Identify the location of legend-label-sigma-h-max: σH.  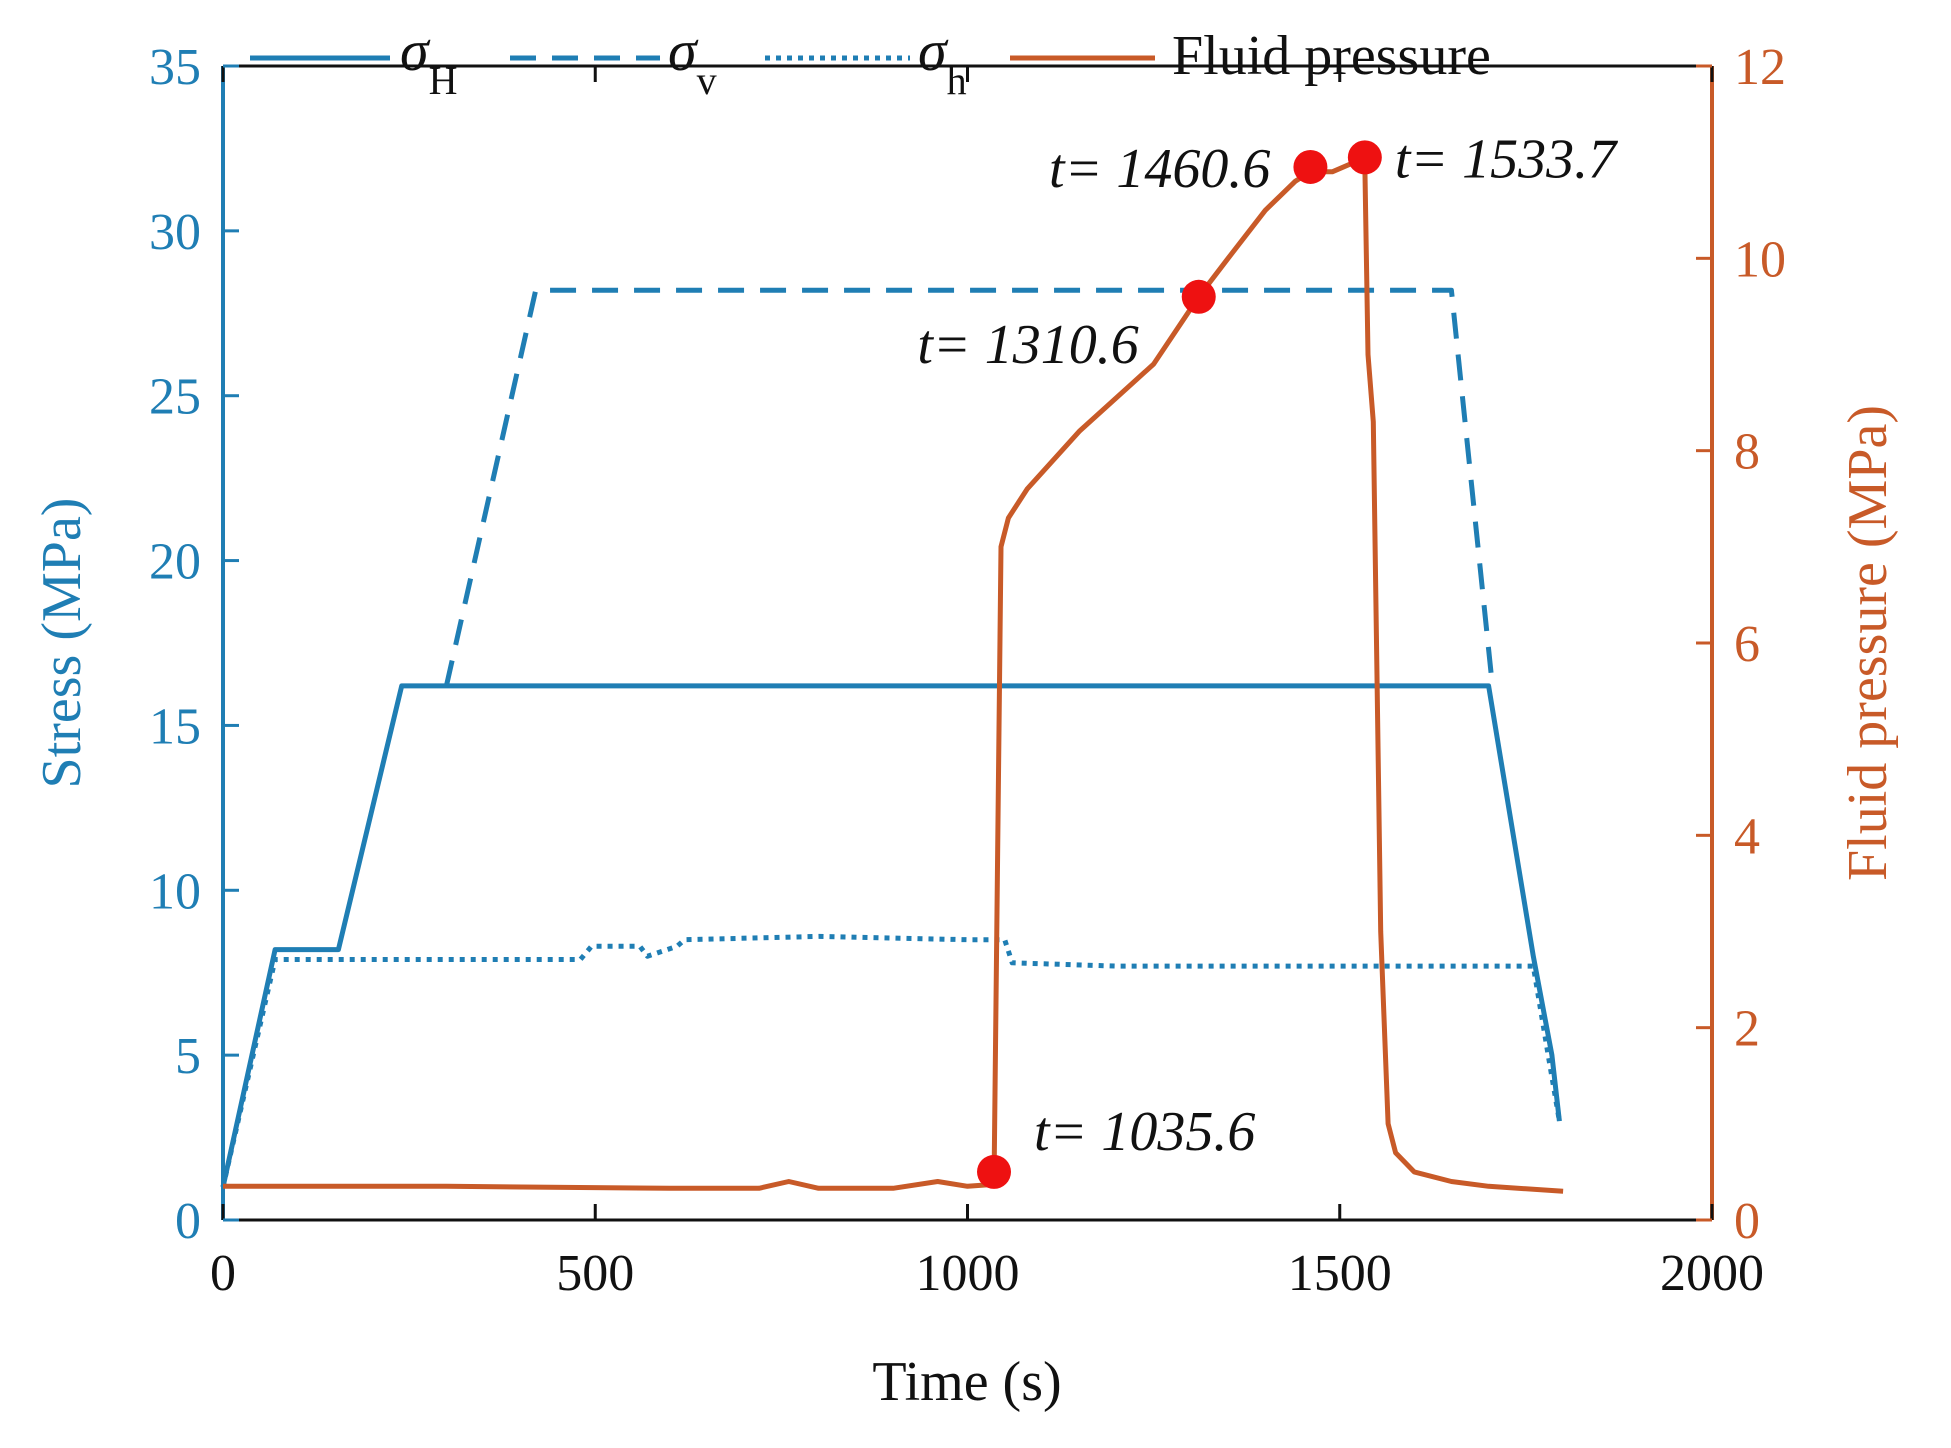
(429, 60).